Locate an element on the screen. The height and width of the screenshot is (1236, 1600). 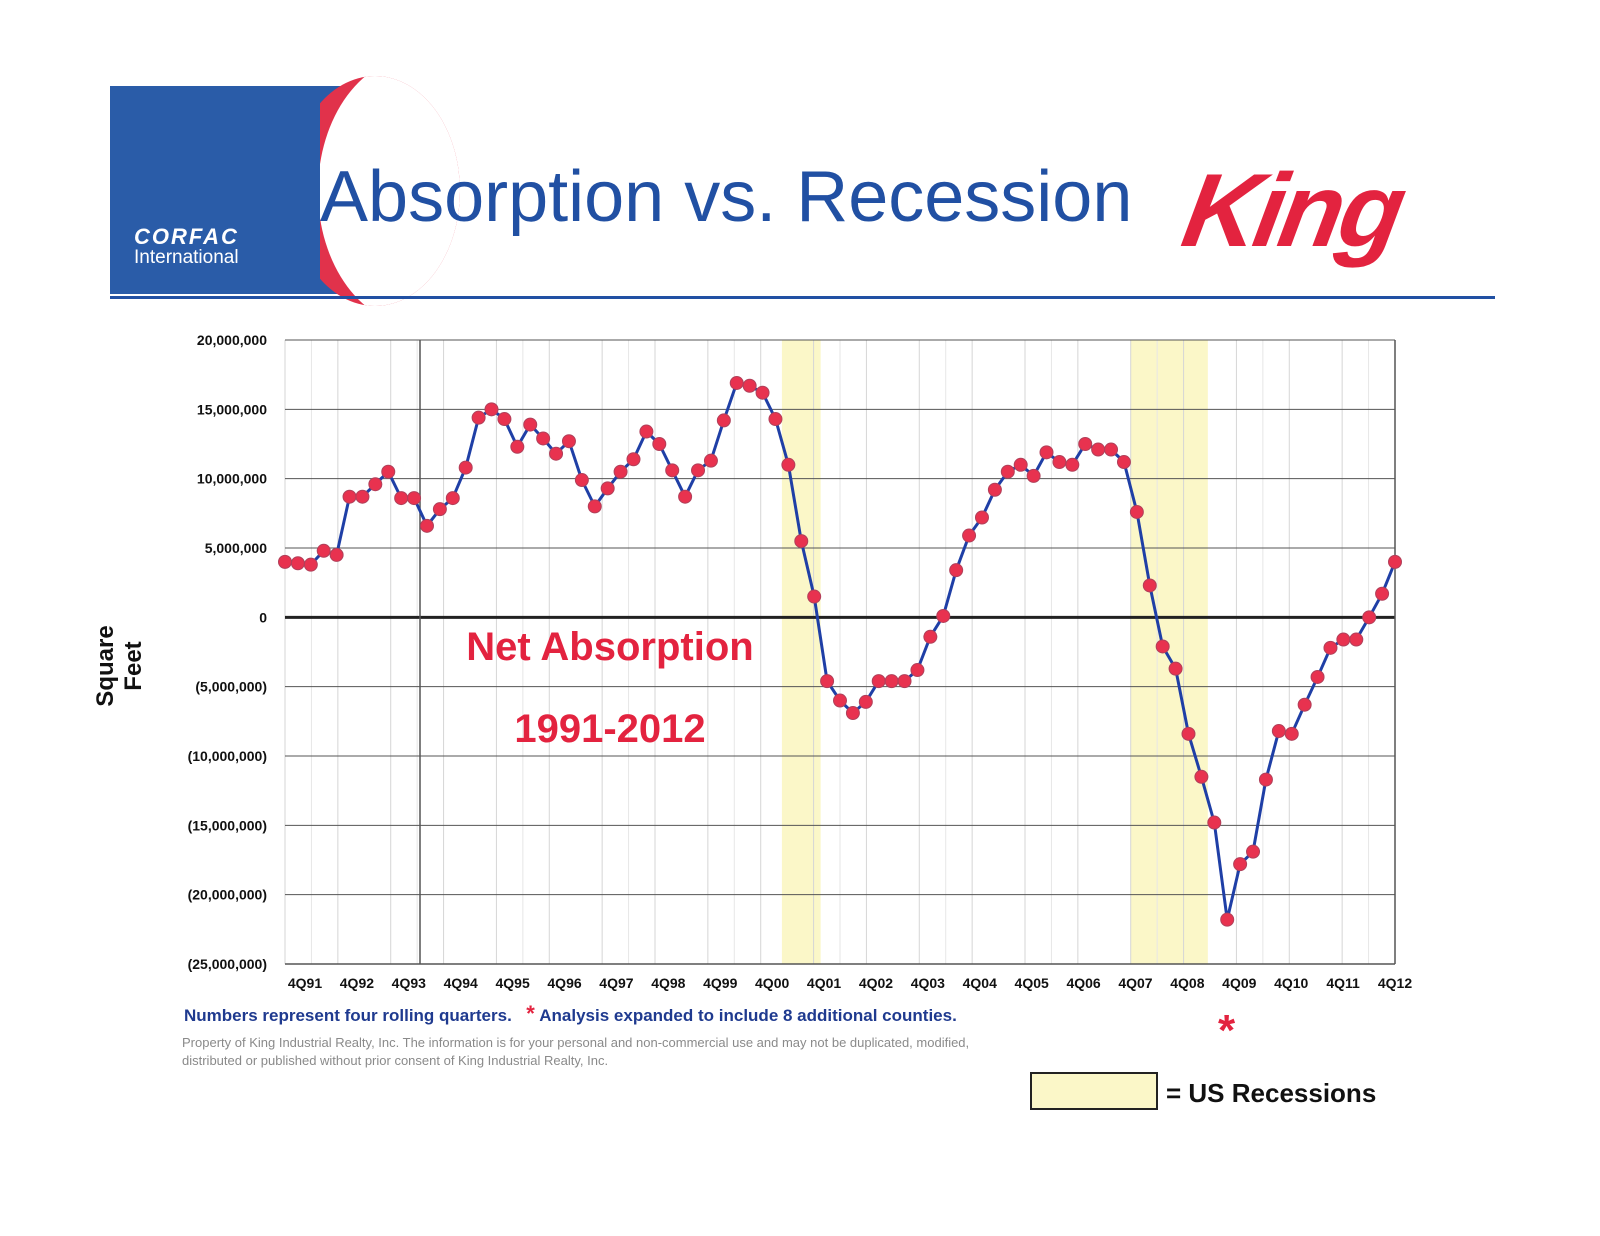
x-tick-label: 4Q10 is located at coordinates (1291, 983).